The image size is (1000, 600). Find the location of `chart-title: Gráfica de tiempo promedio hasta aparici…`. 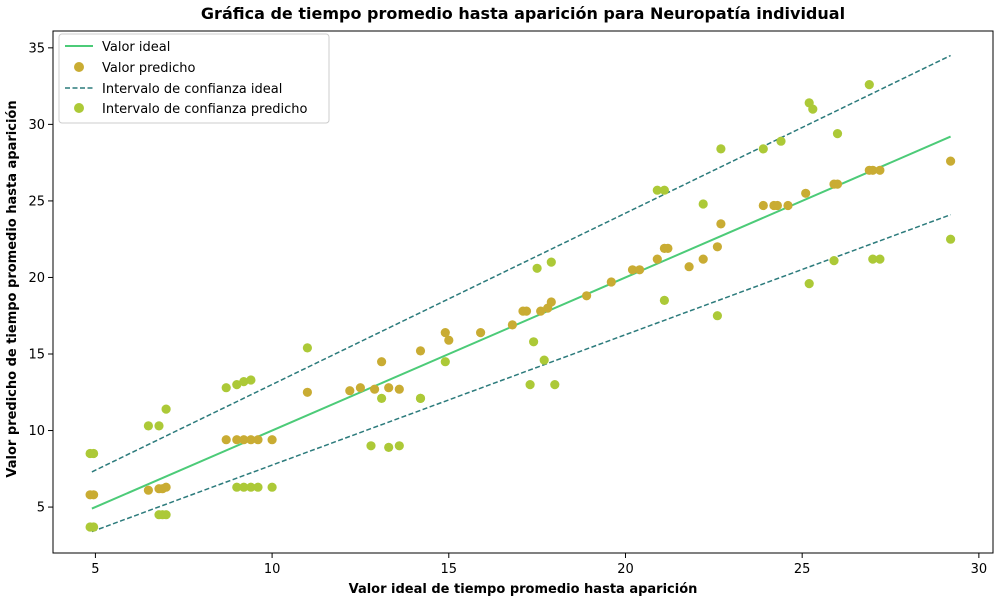

chart-title: Gráfica de tiempo promedio hasta aparici… is located at coordinates (523, 13).